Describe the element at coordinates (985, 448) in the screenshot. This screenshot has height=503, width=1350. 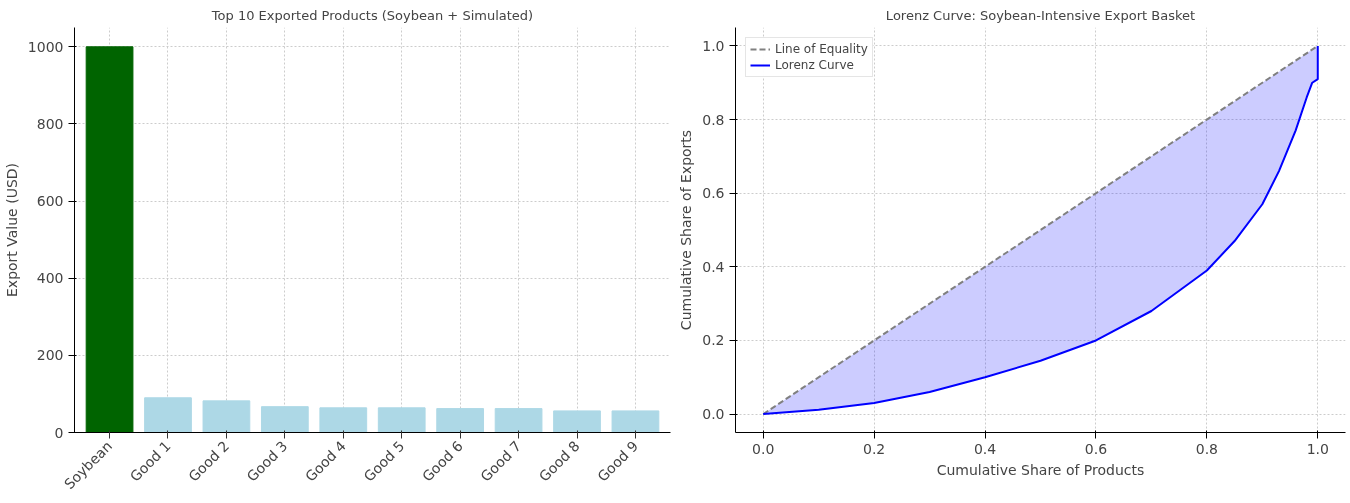
I see `x-tick-label: 0.4` at that location.